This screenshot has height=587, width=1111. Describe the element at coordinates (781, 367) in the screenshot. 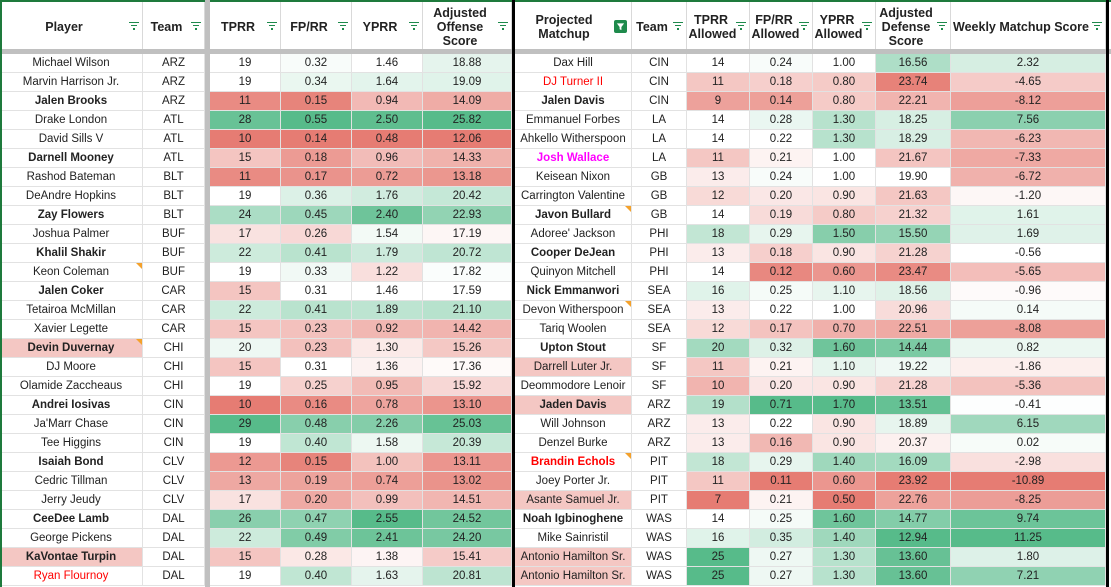

I see `cell-fprr-allowed: 0.21` at that location.